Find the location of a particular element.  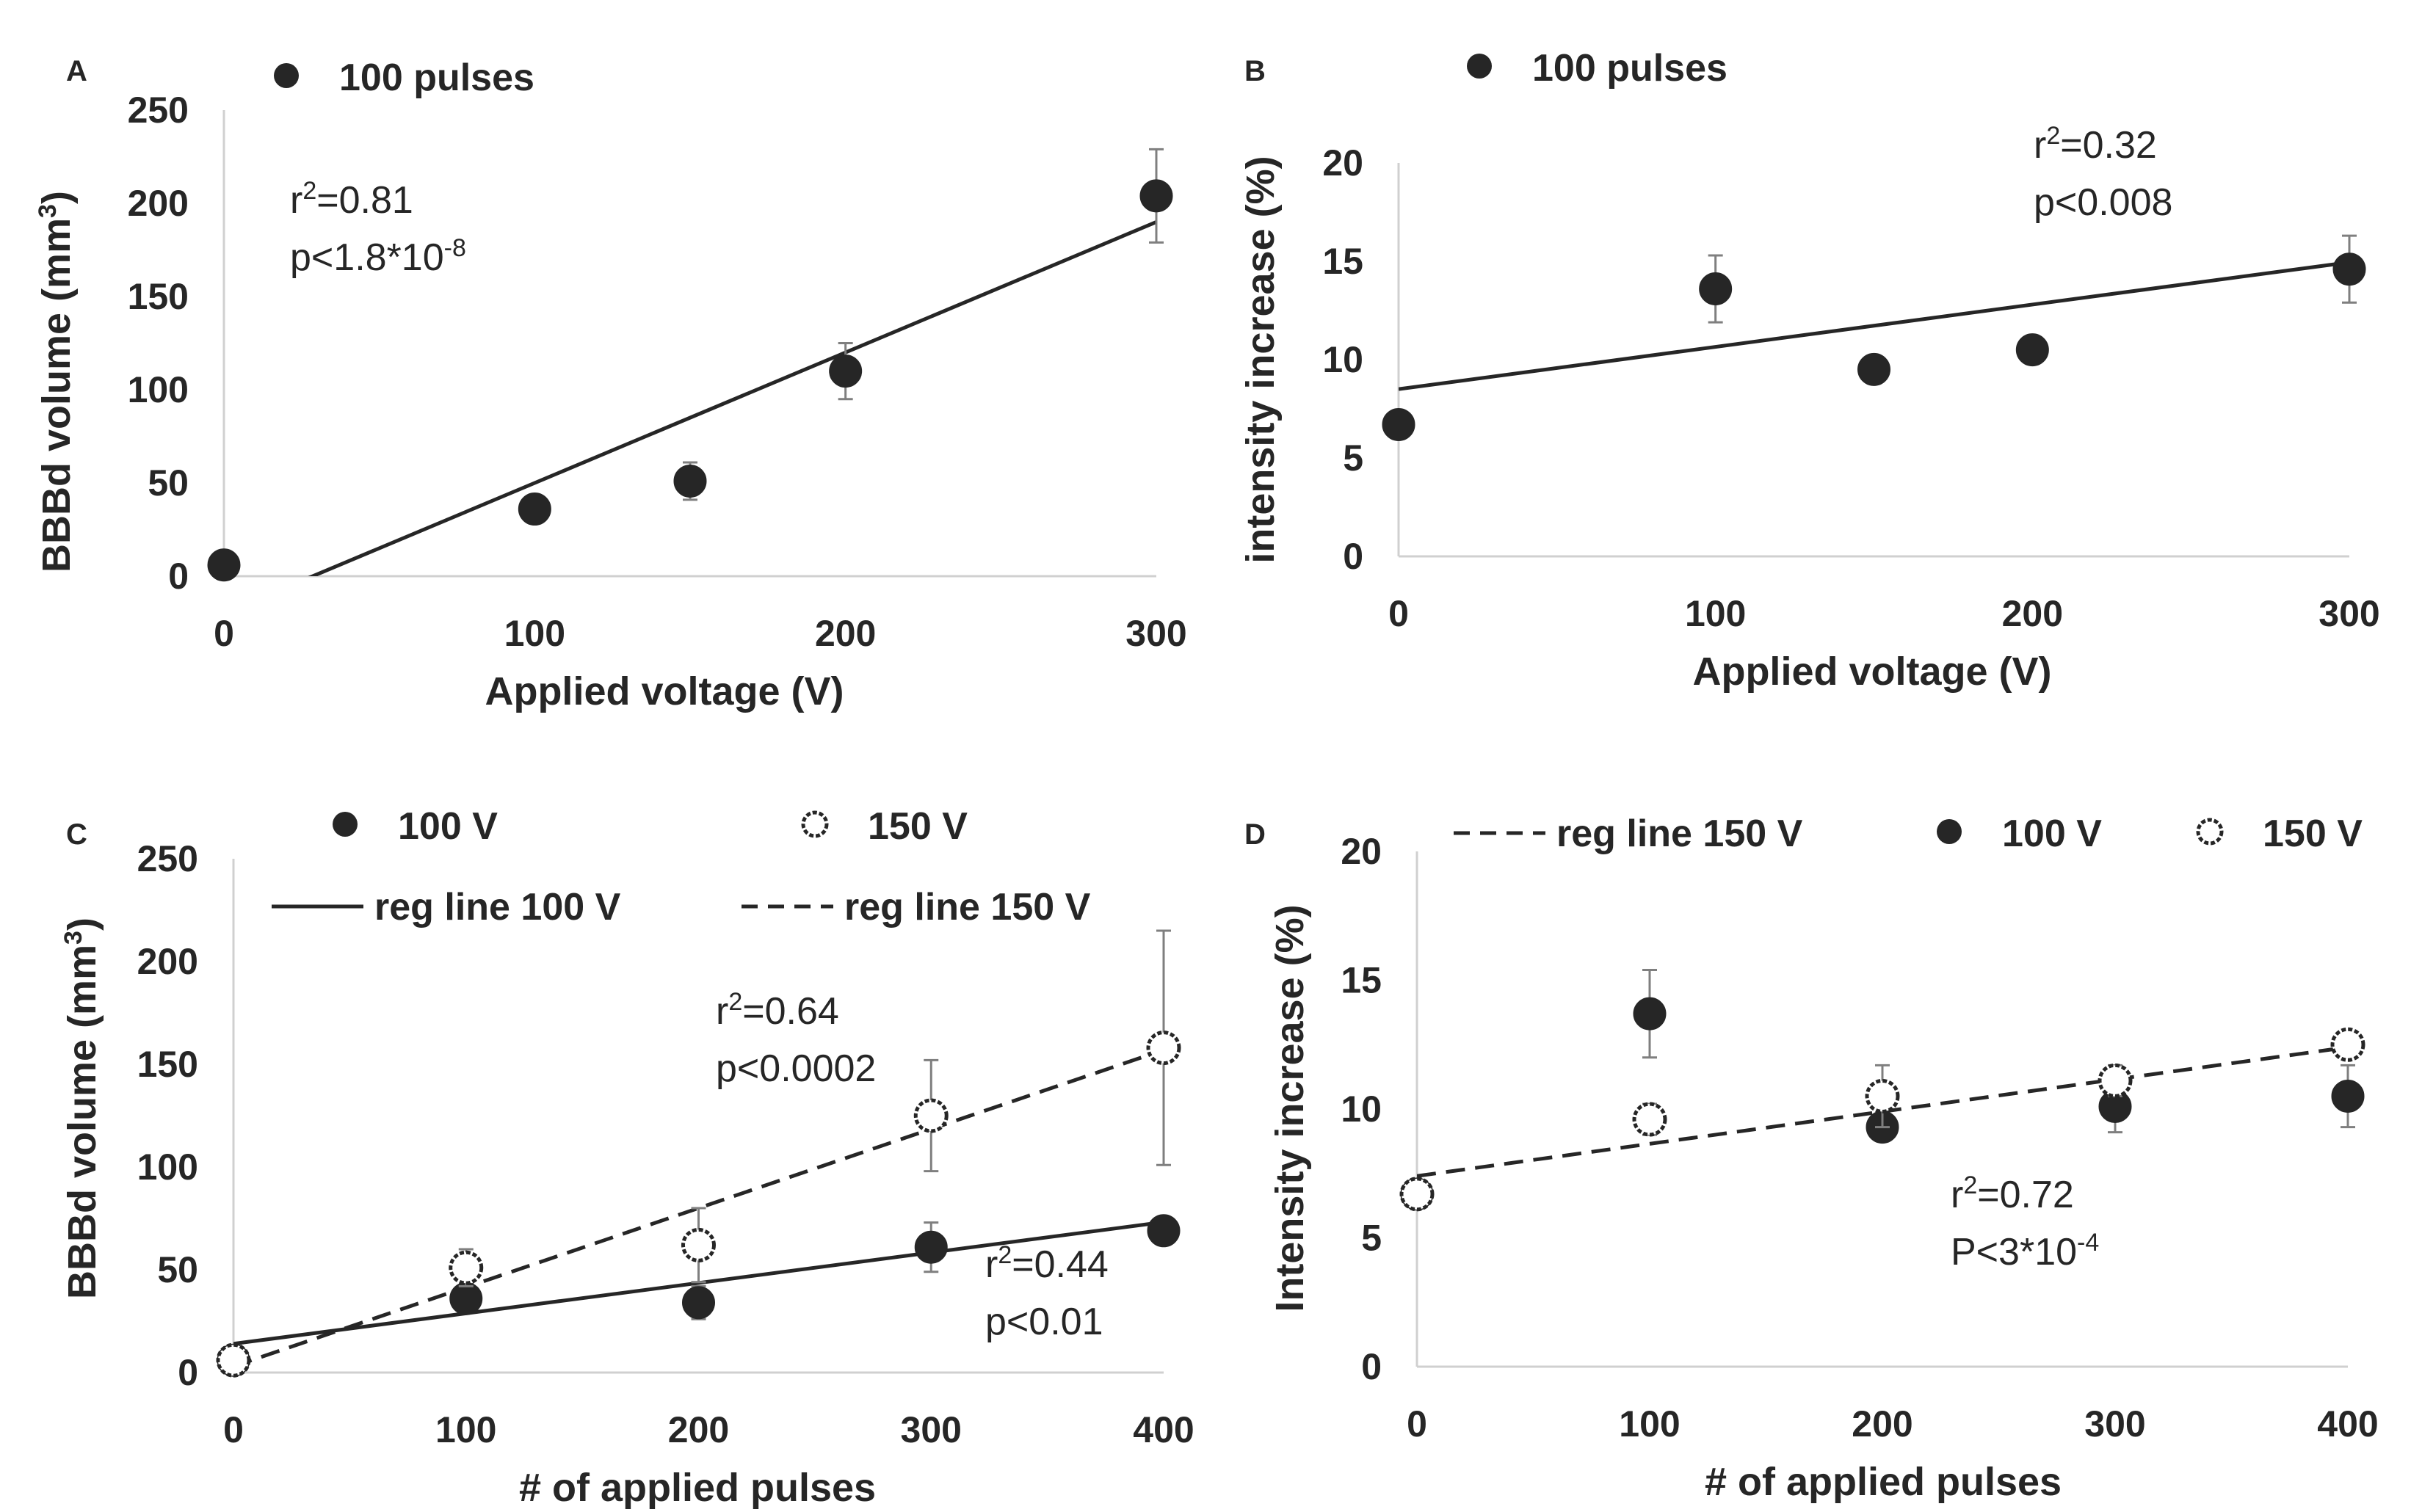

r-squared-label: r2=0.32 is located at coordinates (2096, 144).